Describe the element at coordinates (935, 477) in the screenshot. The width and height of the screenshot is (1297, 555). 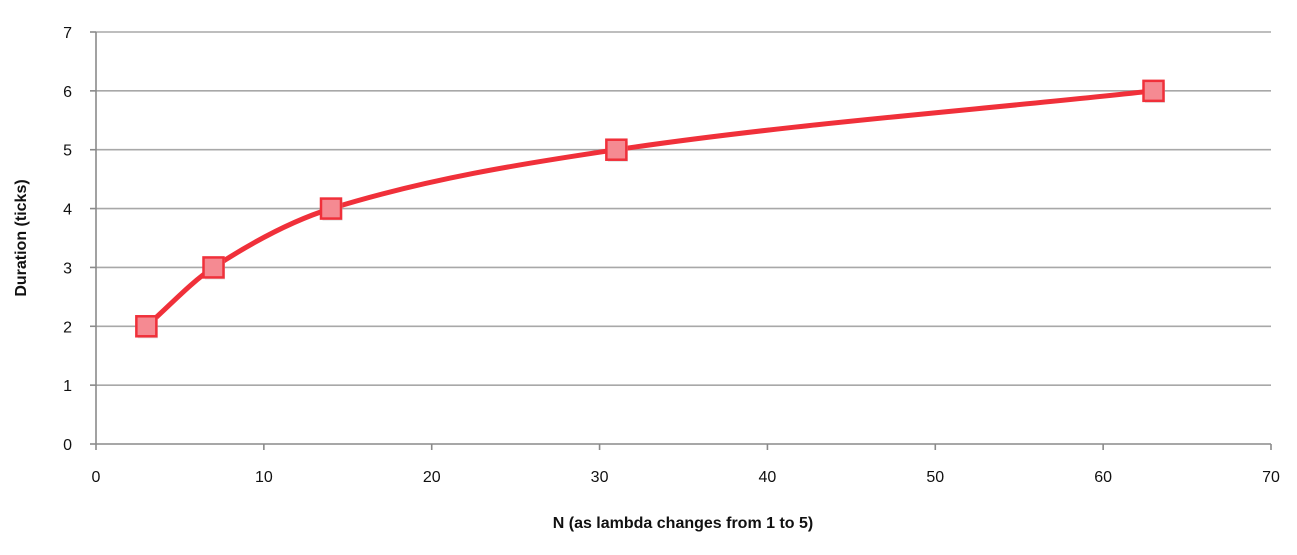
I see `x-tick-label-50: 50` at that location.